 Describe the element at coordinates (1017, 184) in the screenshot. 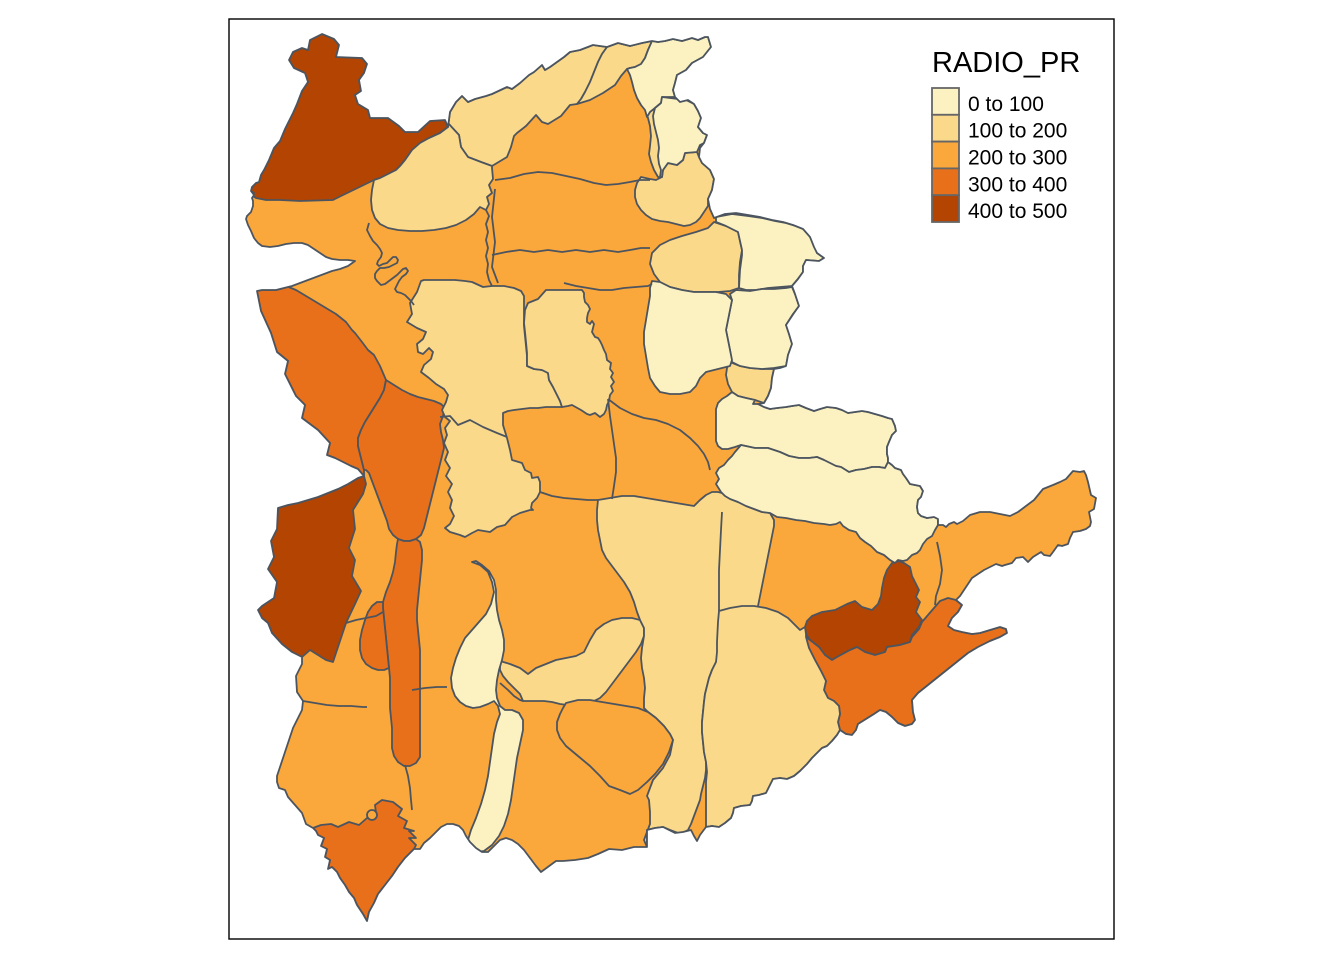

I see `svg-text: 300 to 400` at that location.